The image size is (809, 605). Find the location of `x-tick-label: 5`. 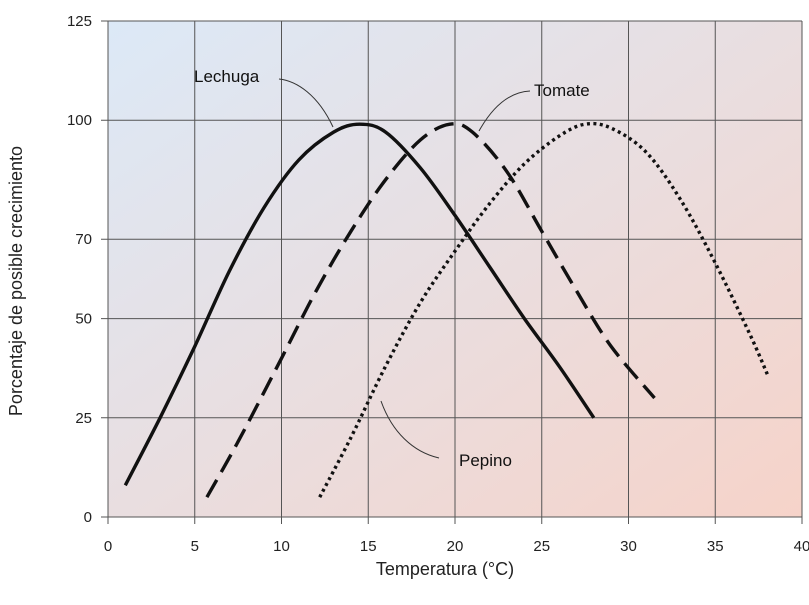

x-tick-label: 5 is located at coordinates (195, 546).